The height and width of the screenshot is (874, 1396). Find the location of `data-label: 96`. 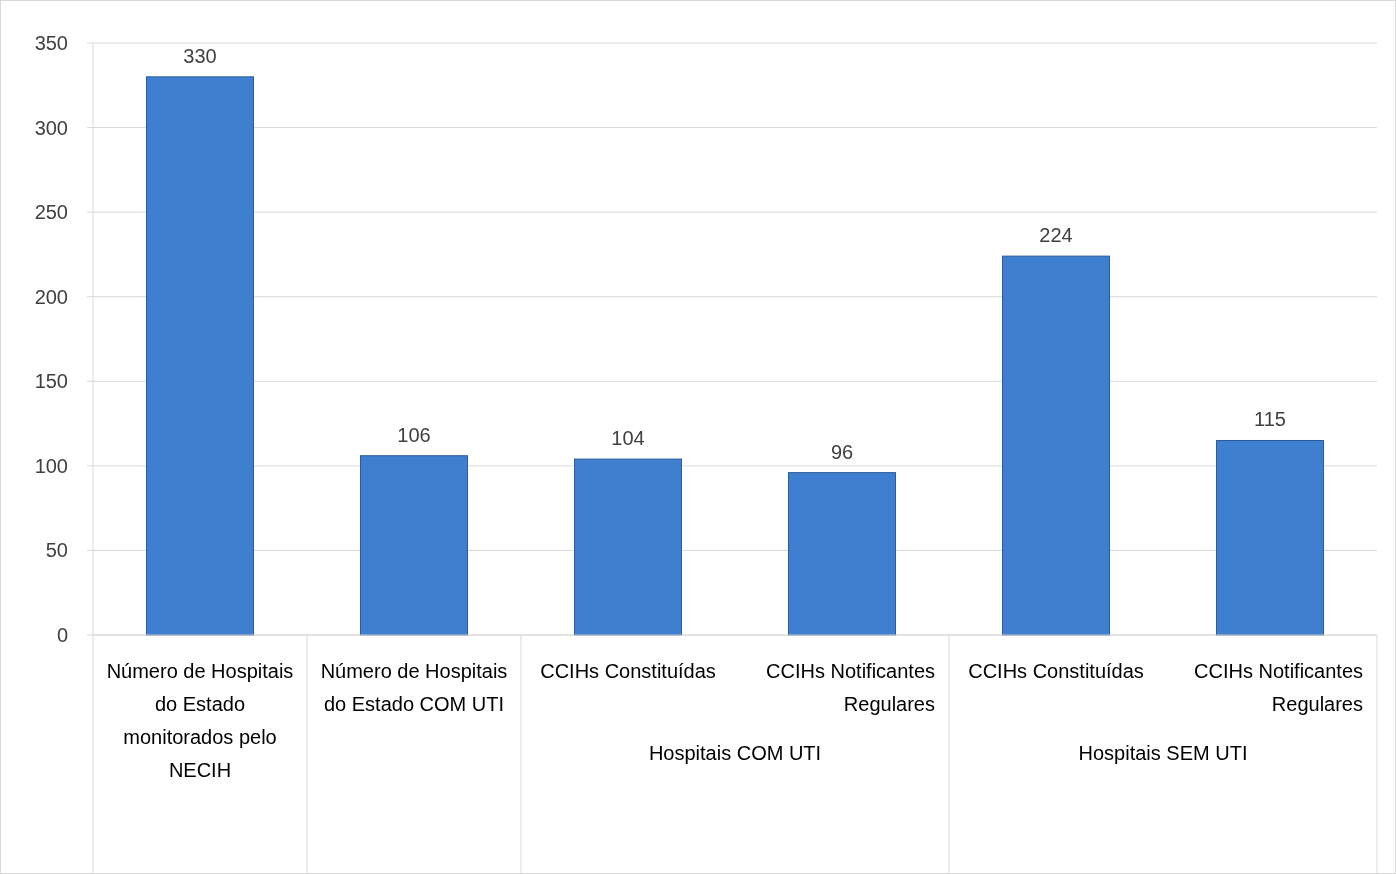

data-label: 96 is located at coordinates (842, 451).